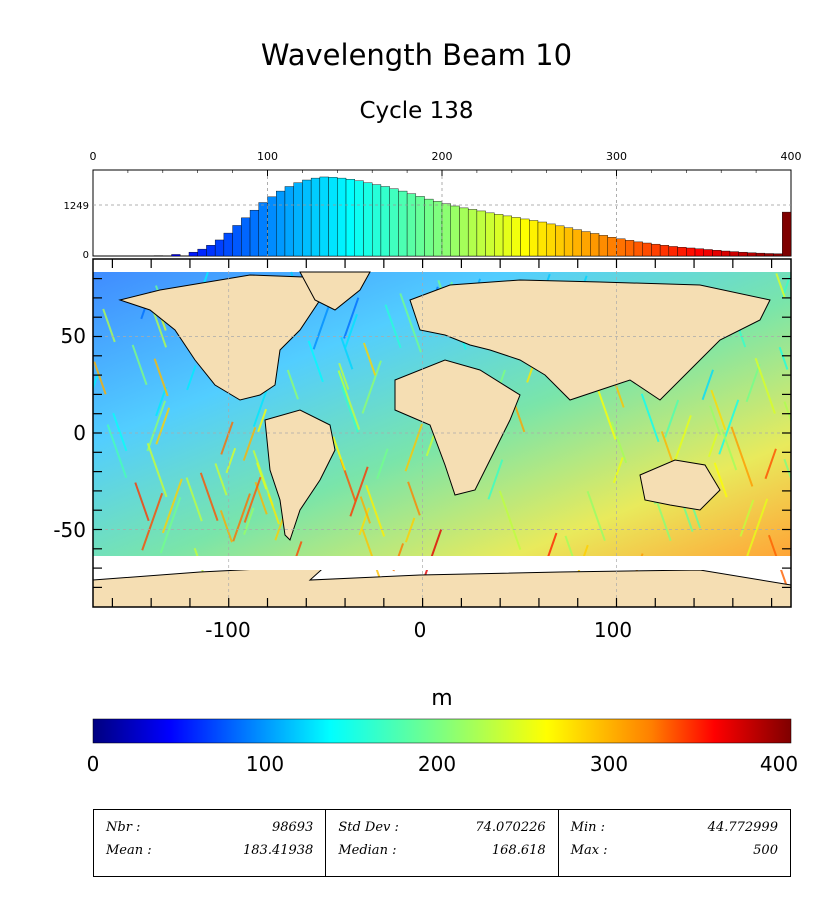  I want to click on africa, so click(457, 427).